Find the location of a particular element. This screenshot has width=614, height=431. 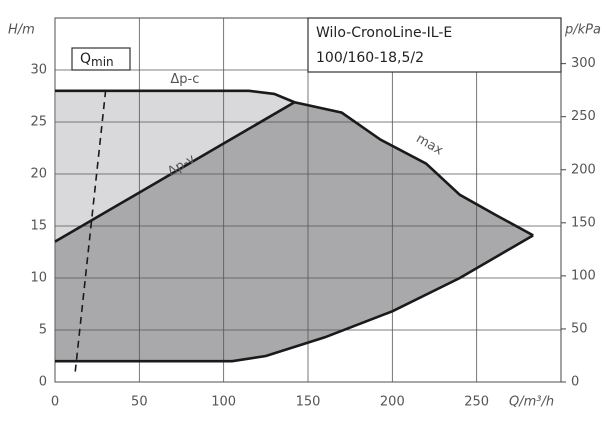

y-tick-label: 15 is located at coordinates (38, 226).